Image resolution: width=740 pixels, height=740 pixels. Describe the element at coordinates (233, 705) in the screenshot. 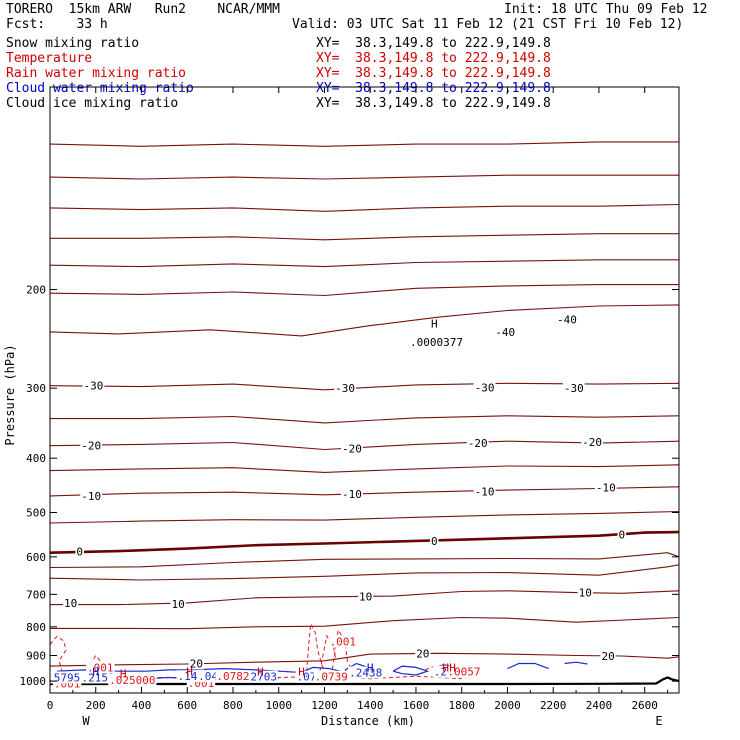

I see `x-tick-label-4: 800` at that location.